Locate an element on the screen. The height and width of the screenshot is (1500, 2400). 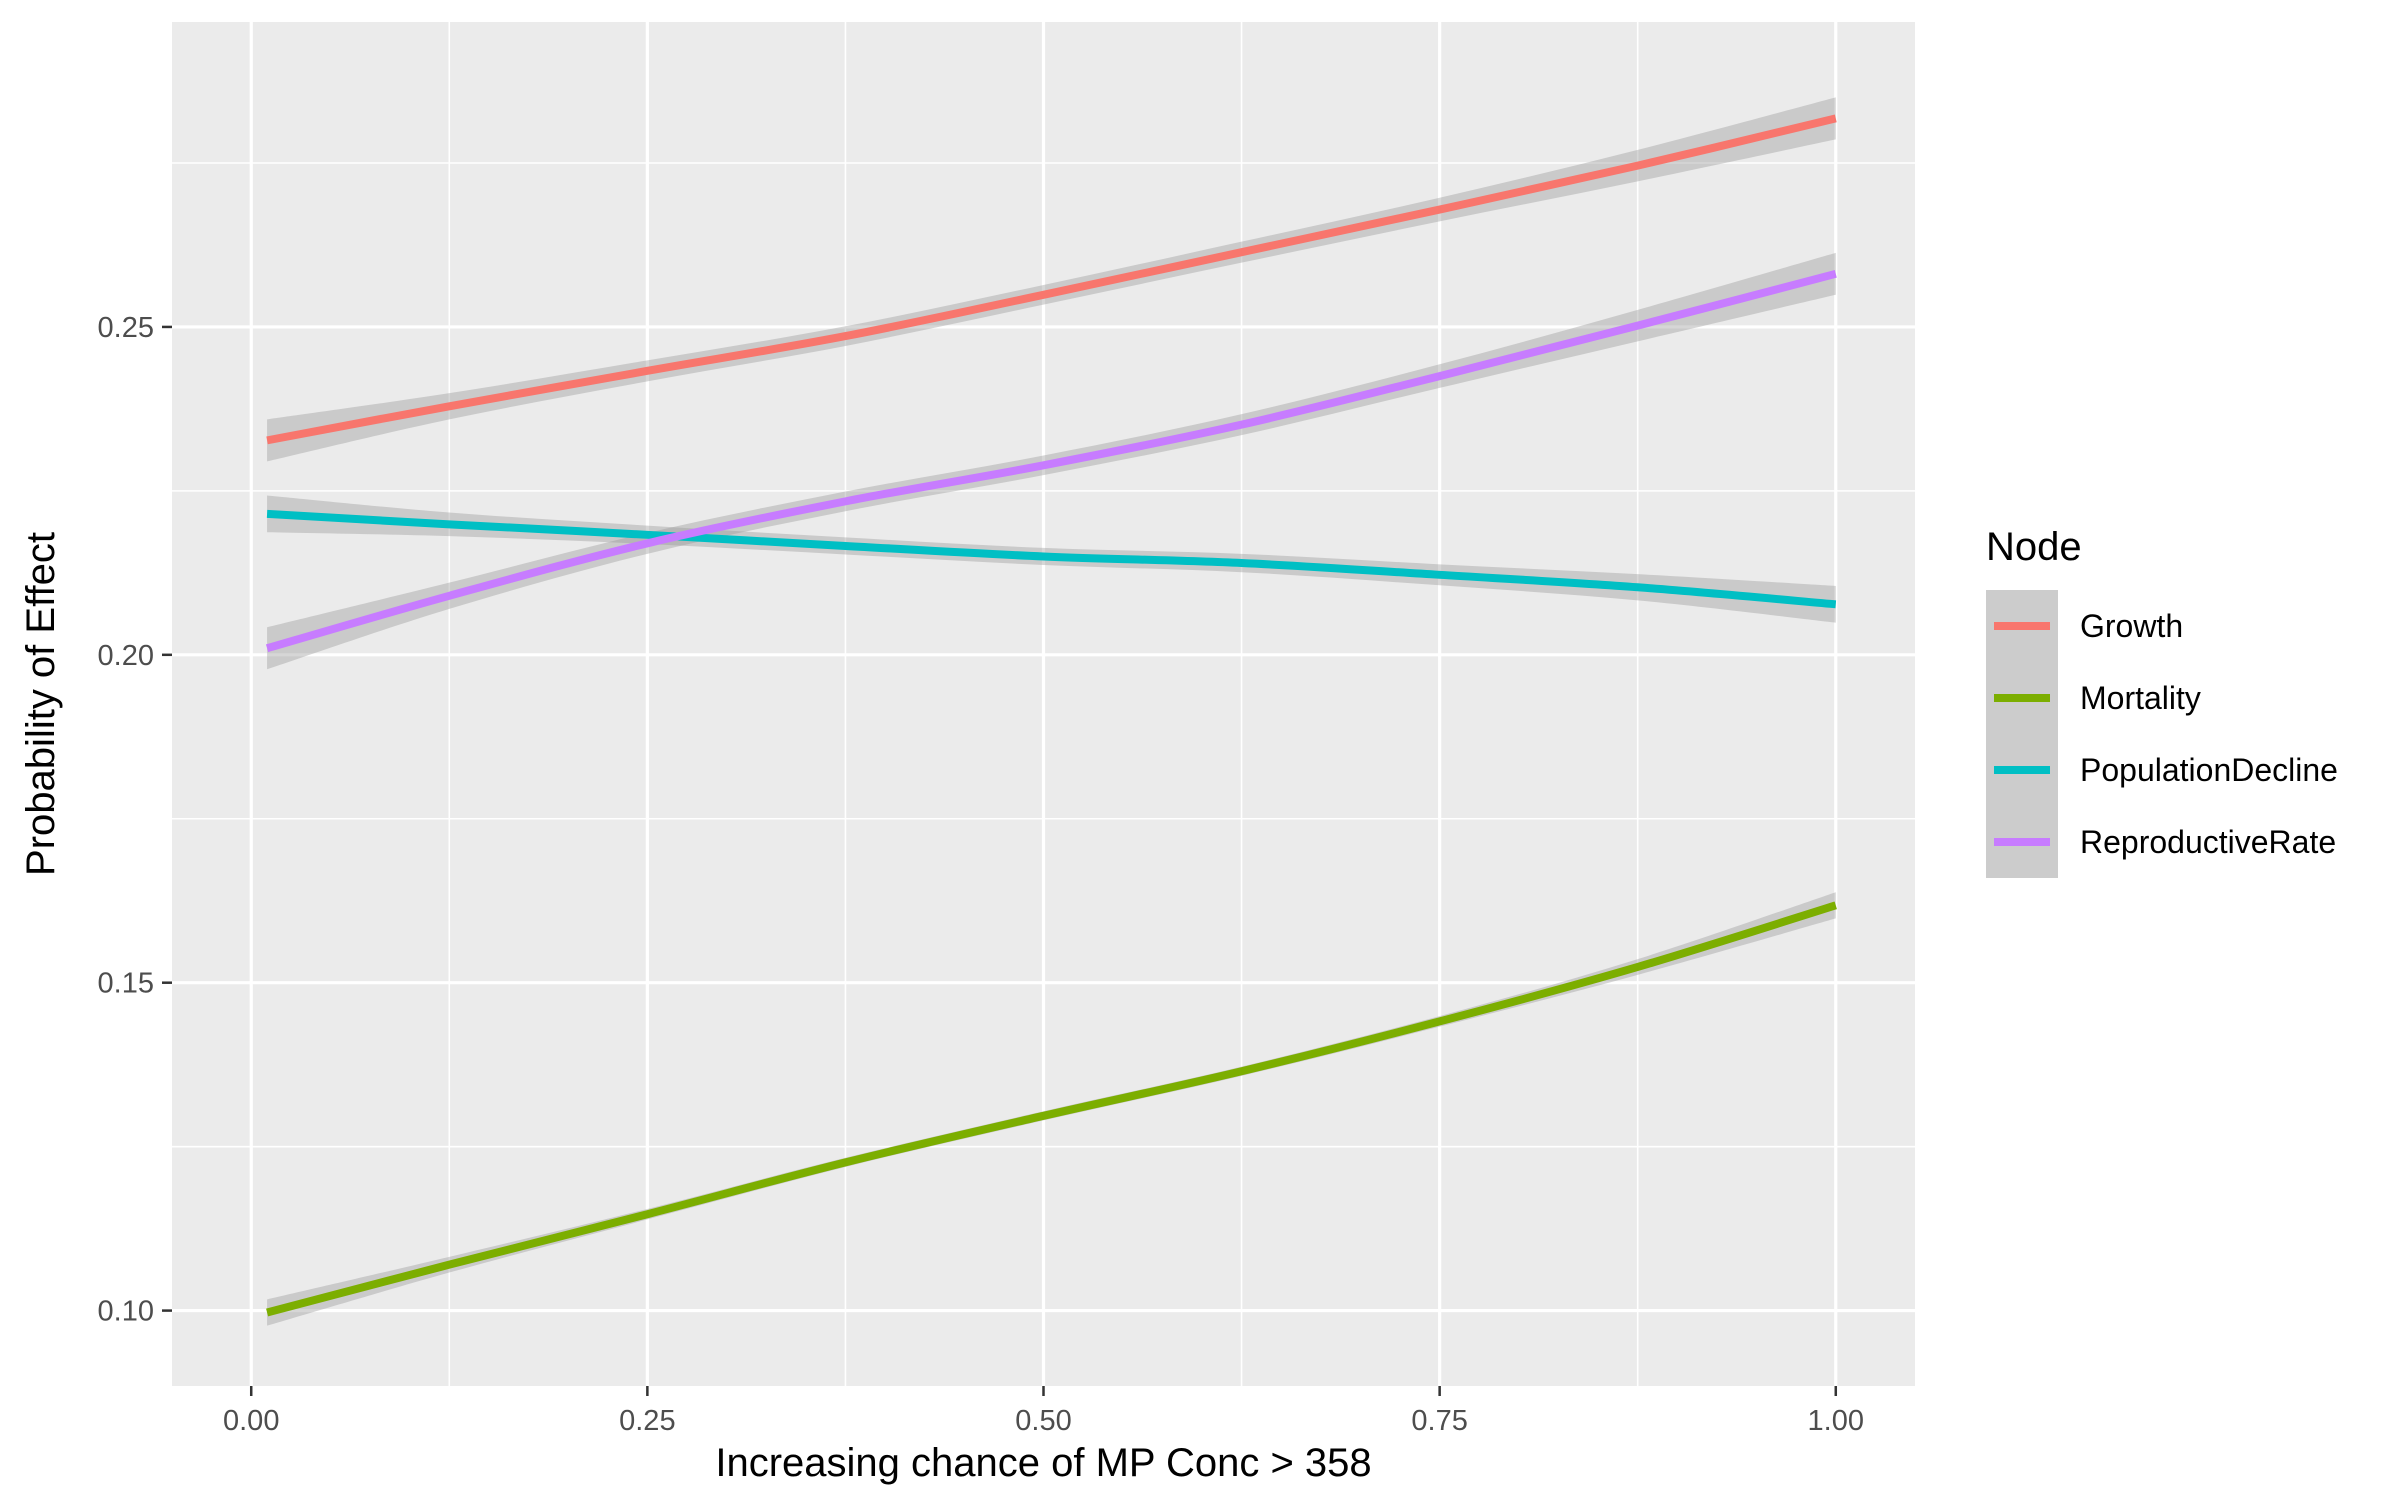
x-tick-label: 0.00 is located at coordinates (251, 1421).